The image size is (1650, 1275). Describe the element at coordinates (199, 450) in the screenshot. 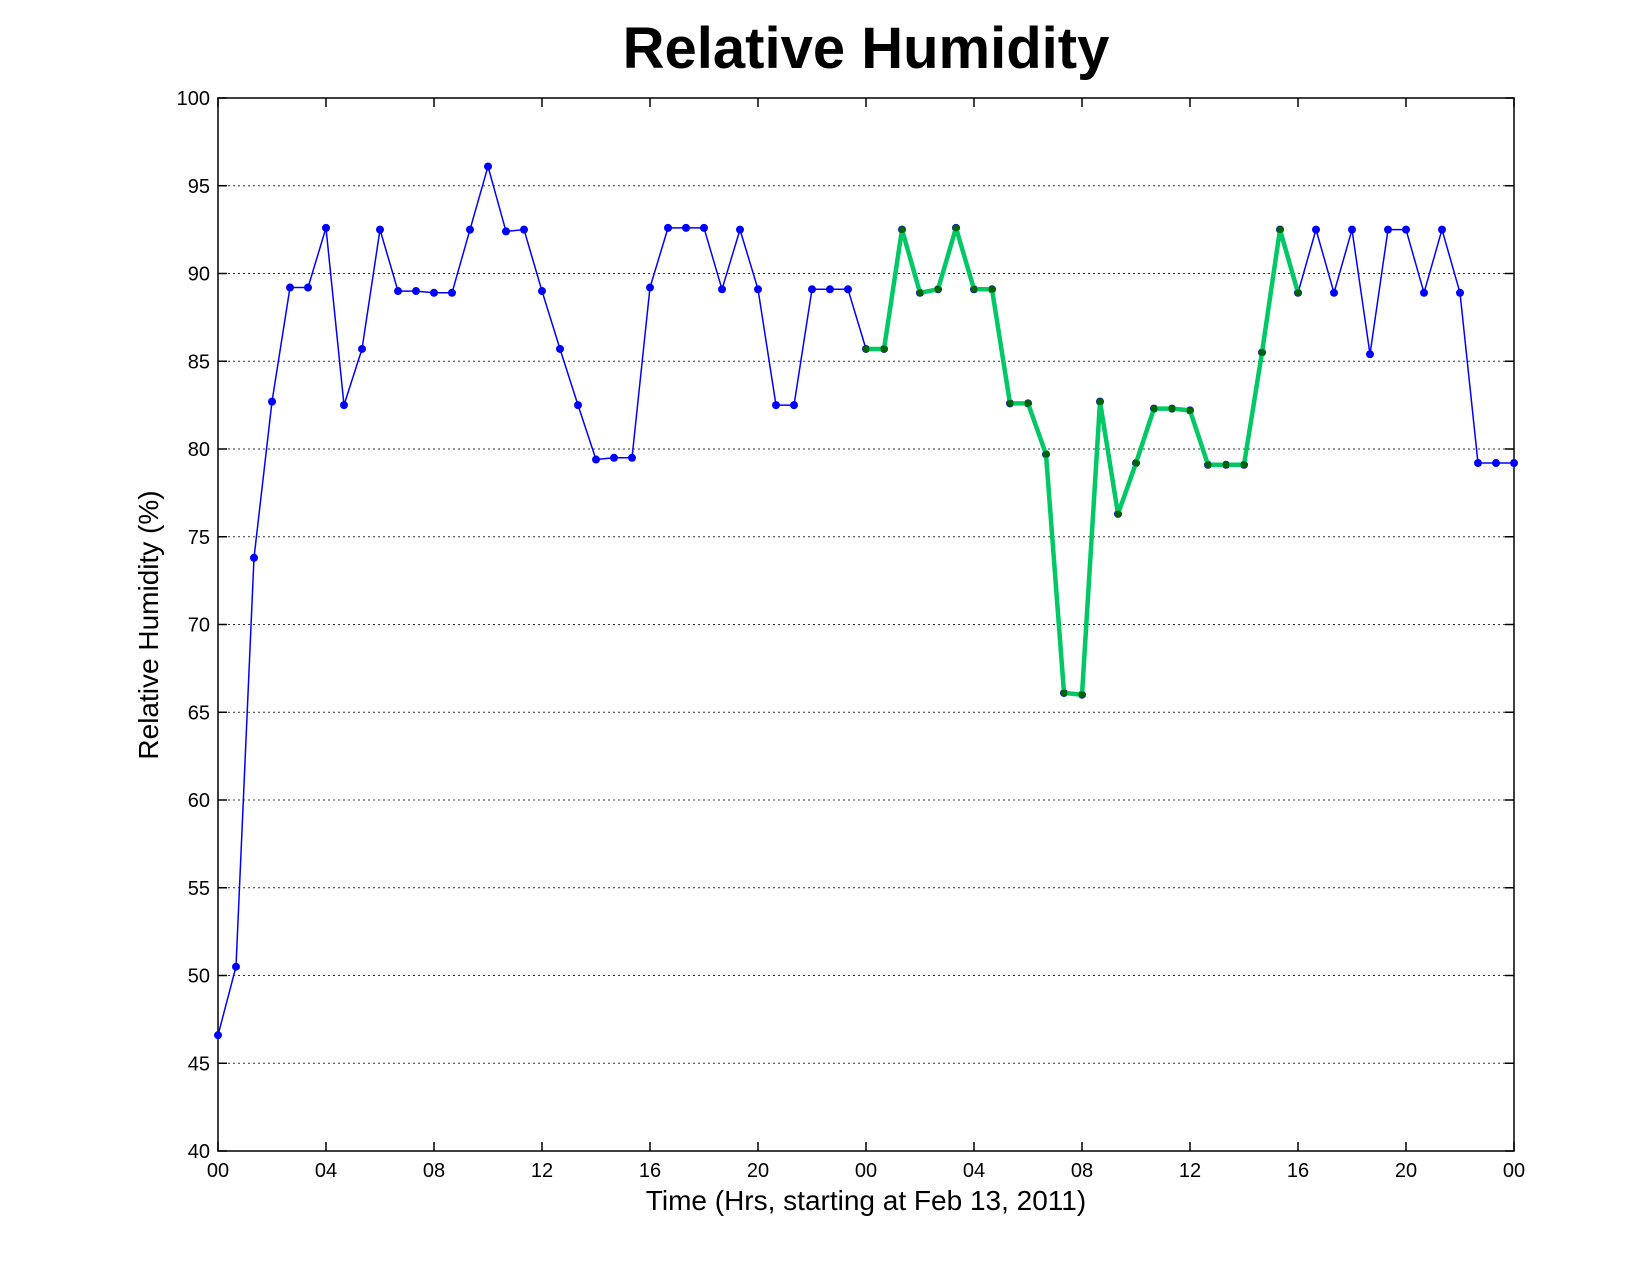

I see `y-tick-label: 80` at that location.